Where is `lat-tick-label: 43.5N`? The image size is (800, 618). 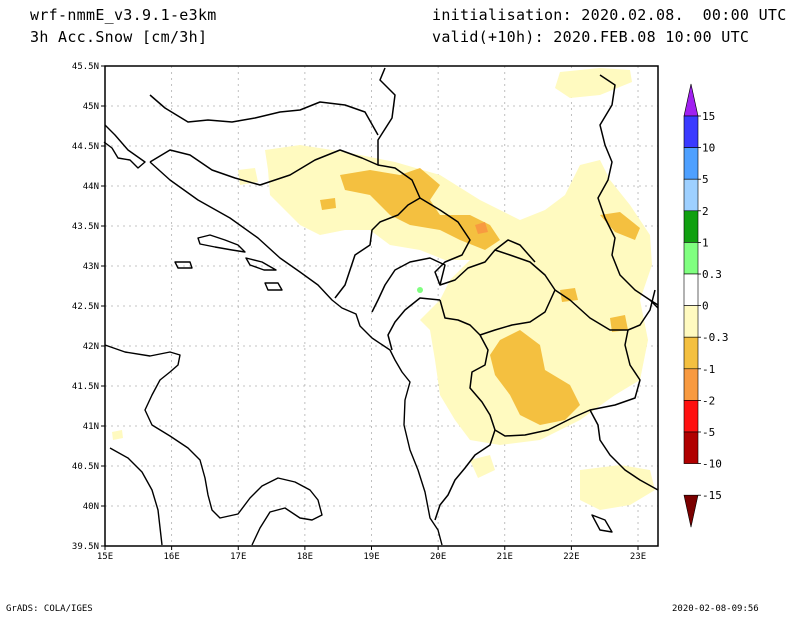 lat-tick-label: 43.5N is located at coordinates (85, 227).